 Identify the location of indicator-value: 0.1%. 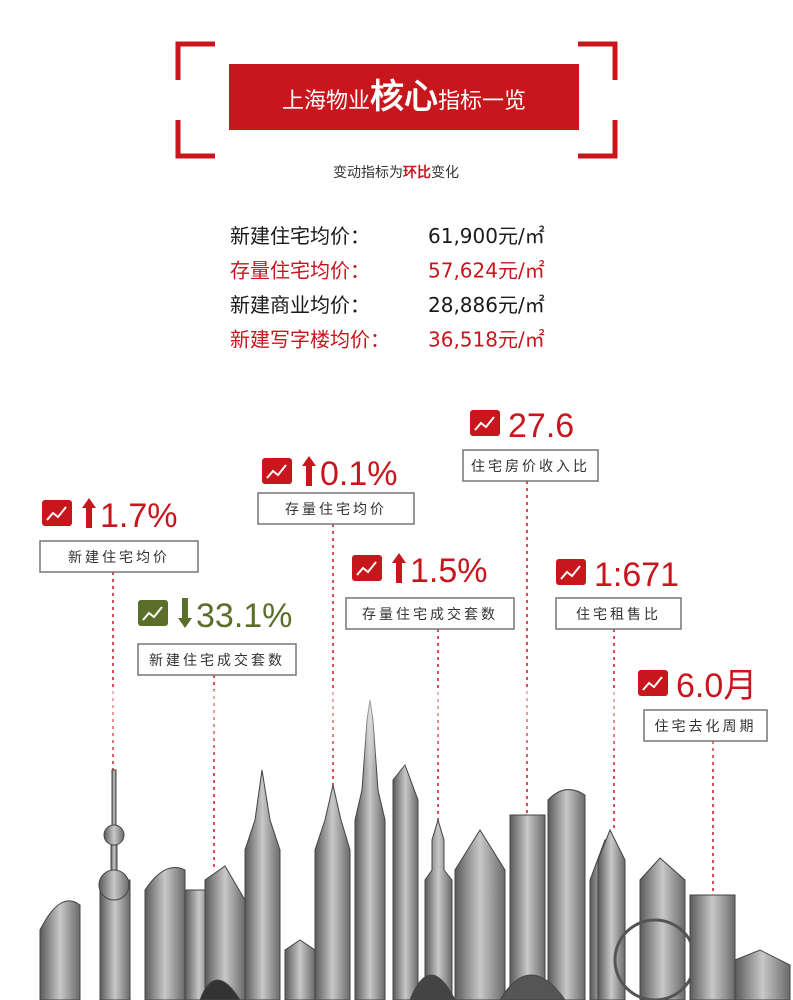
(359, 474).